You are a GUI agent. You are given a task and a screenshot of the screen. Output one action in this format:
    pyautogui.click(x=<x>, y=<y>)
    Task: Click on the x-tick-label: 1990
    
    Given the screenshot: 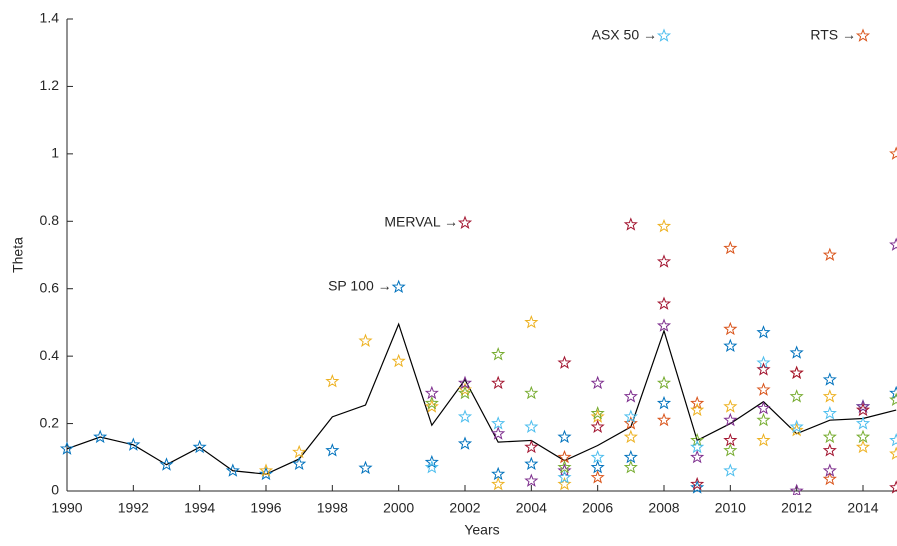 What is the action you would take?
    pyautogui.click(x=66, y=508)
    